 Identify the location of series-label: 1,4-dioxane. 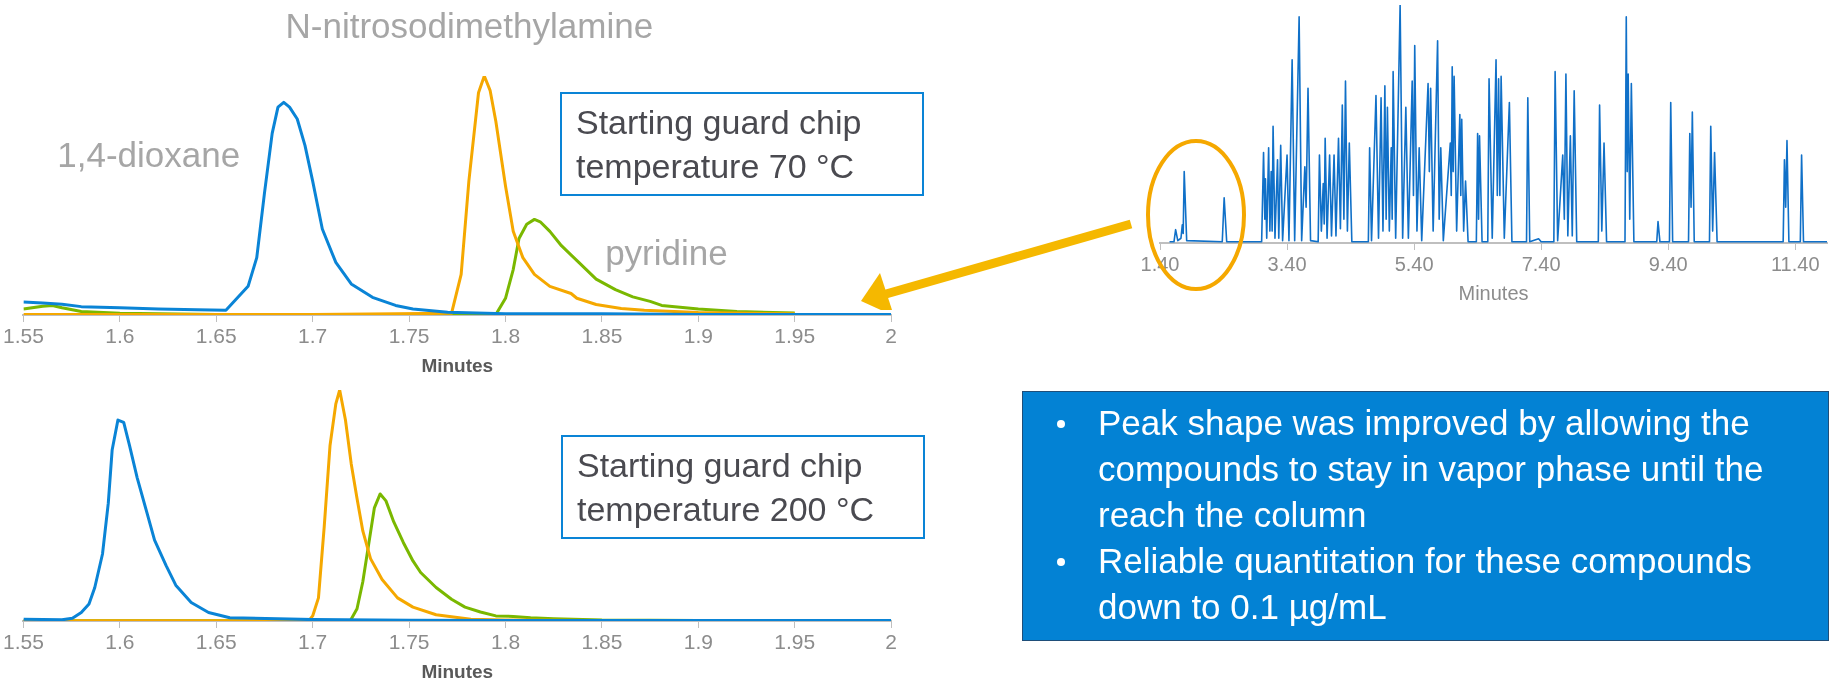
(149, 154).